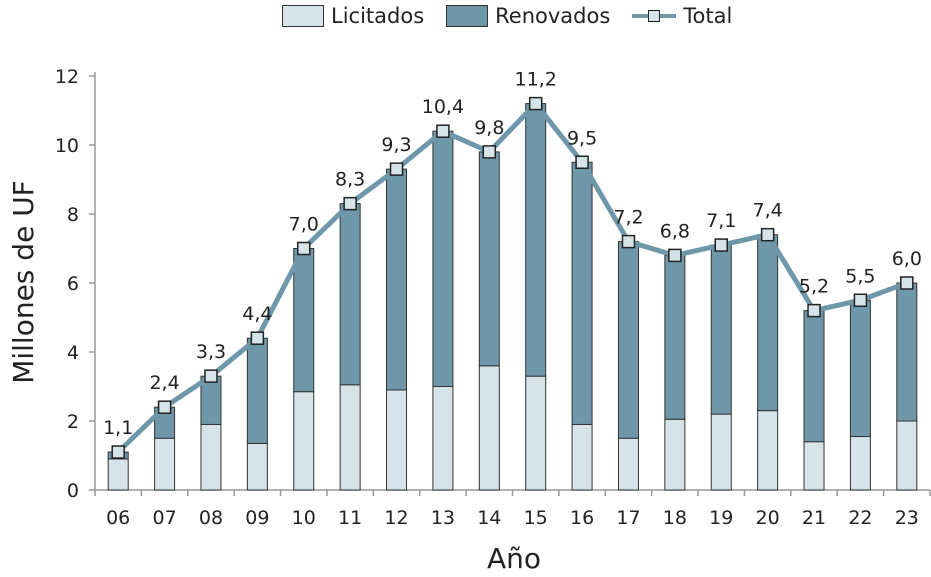 The height and width of the screenshot is (577, 931). Describe the element at coordinates (675, 231) in the screenshot. I see `data-label: 6,8` at that location.